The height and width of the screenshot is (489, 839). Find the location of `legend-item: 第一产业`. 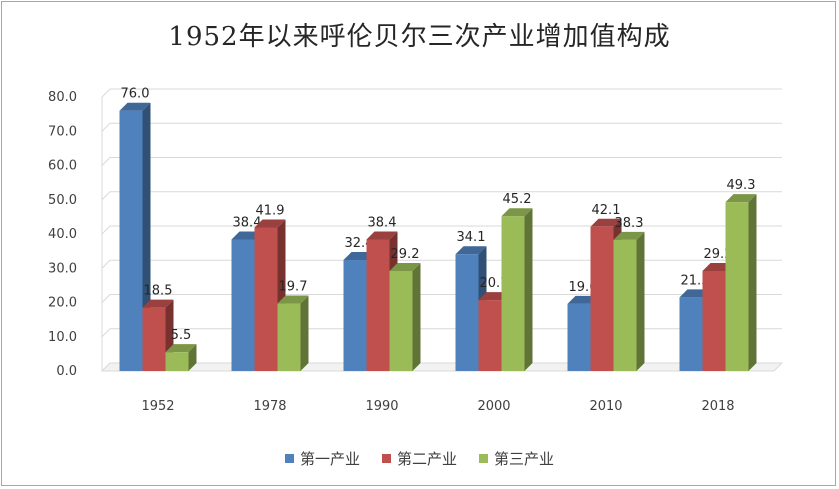

legend-item: 第一产业 is located at coordinates (322, 458).